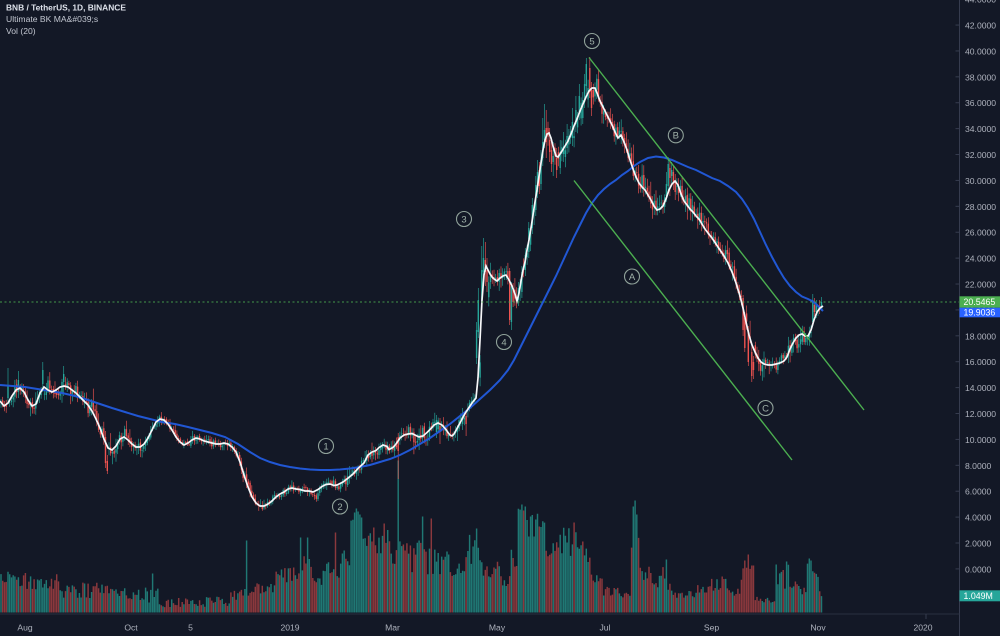 Image resolution: width=1000 pixels, height=636 pixels. What do you see at coordinates (980, 440) in the screenshot?
I see `svg-text: 10.0000` at bounding box center [980, 440].